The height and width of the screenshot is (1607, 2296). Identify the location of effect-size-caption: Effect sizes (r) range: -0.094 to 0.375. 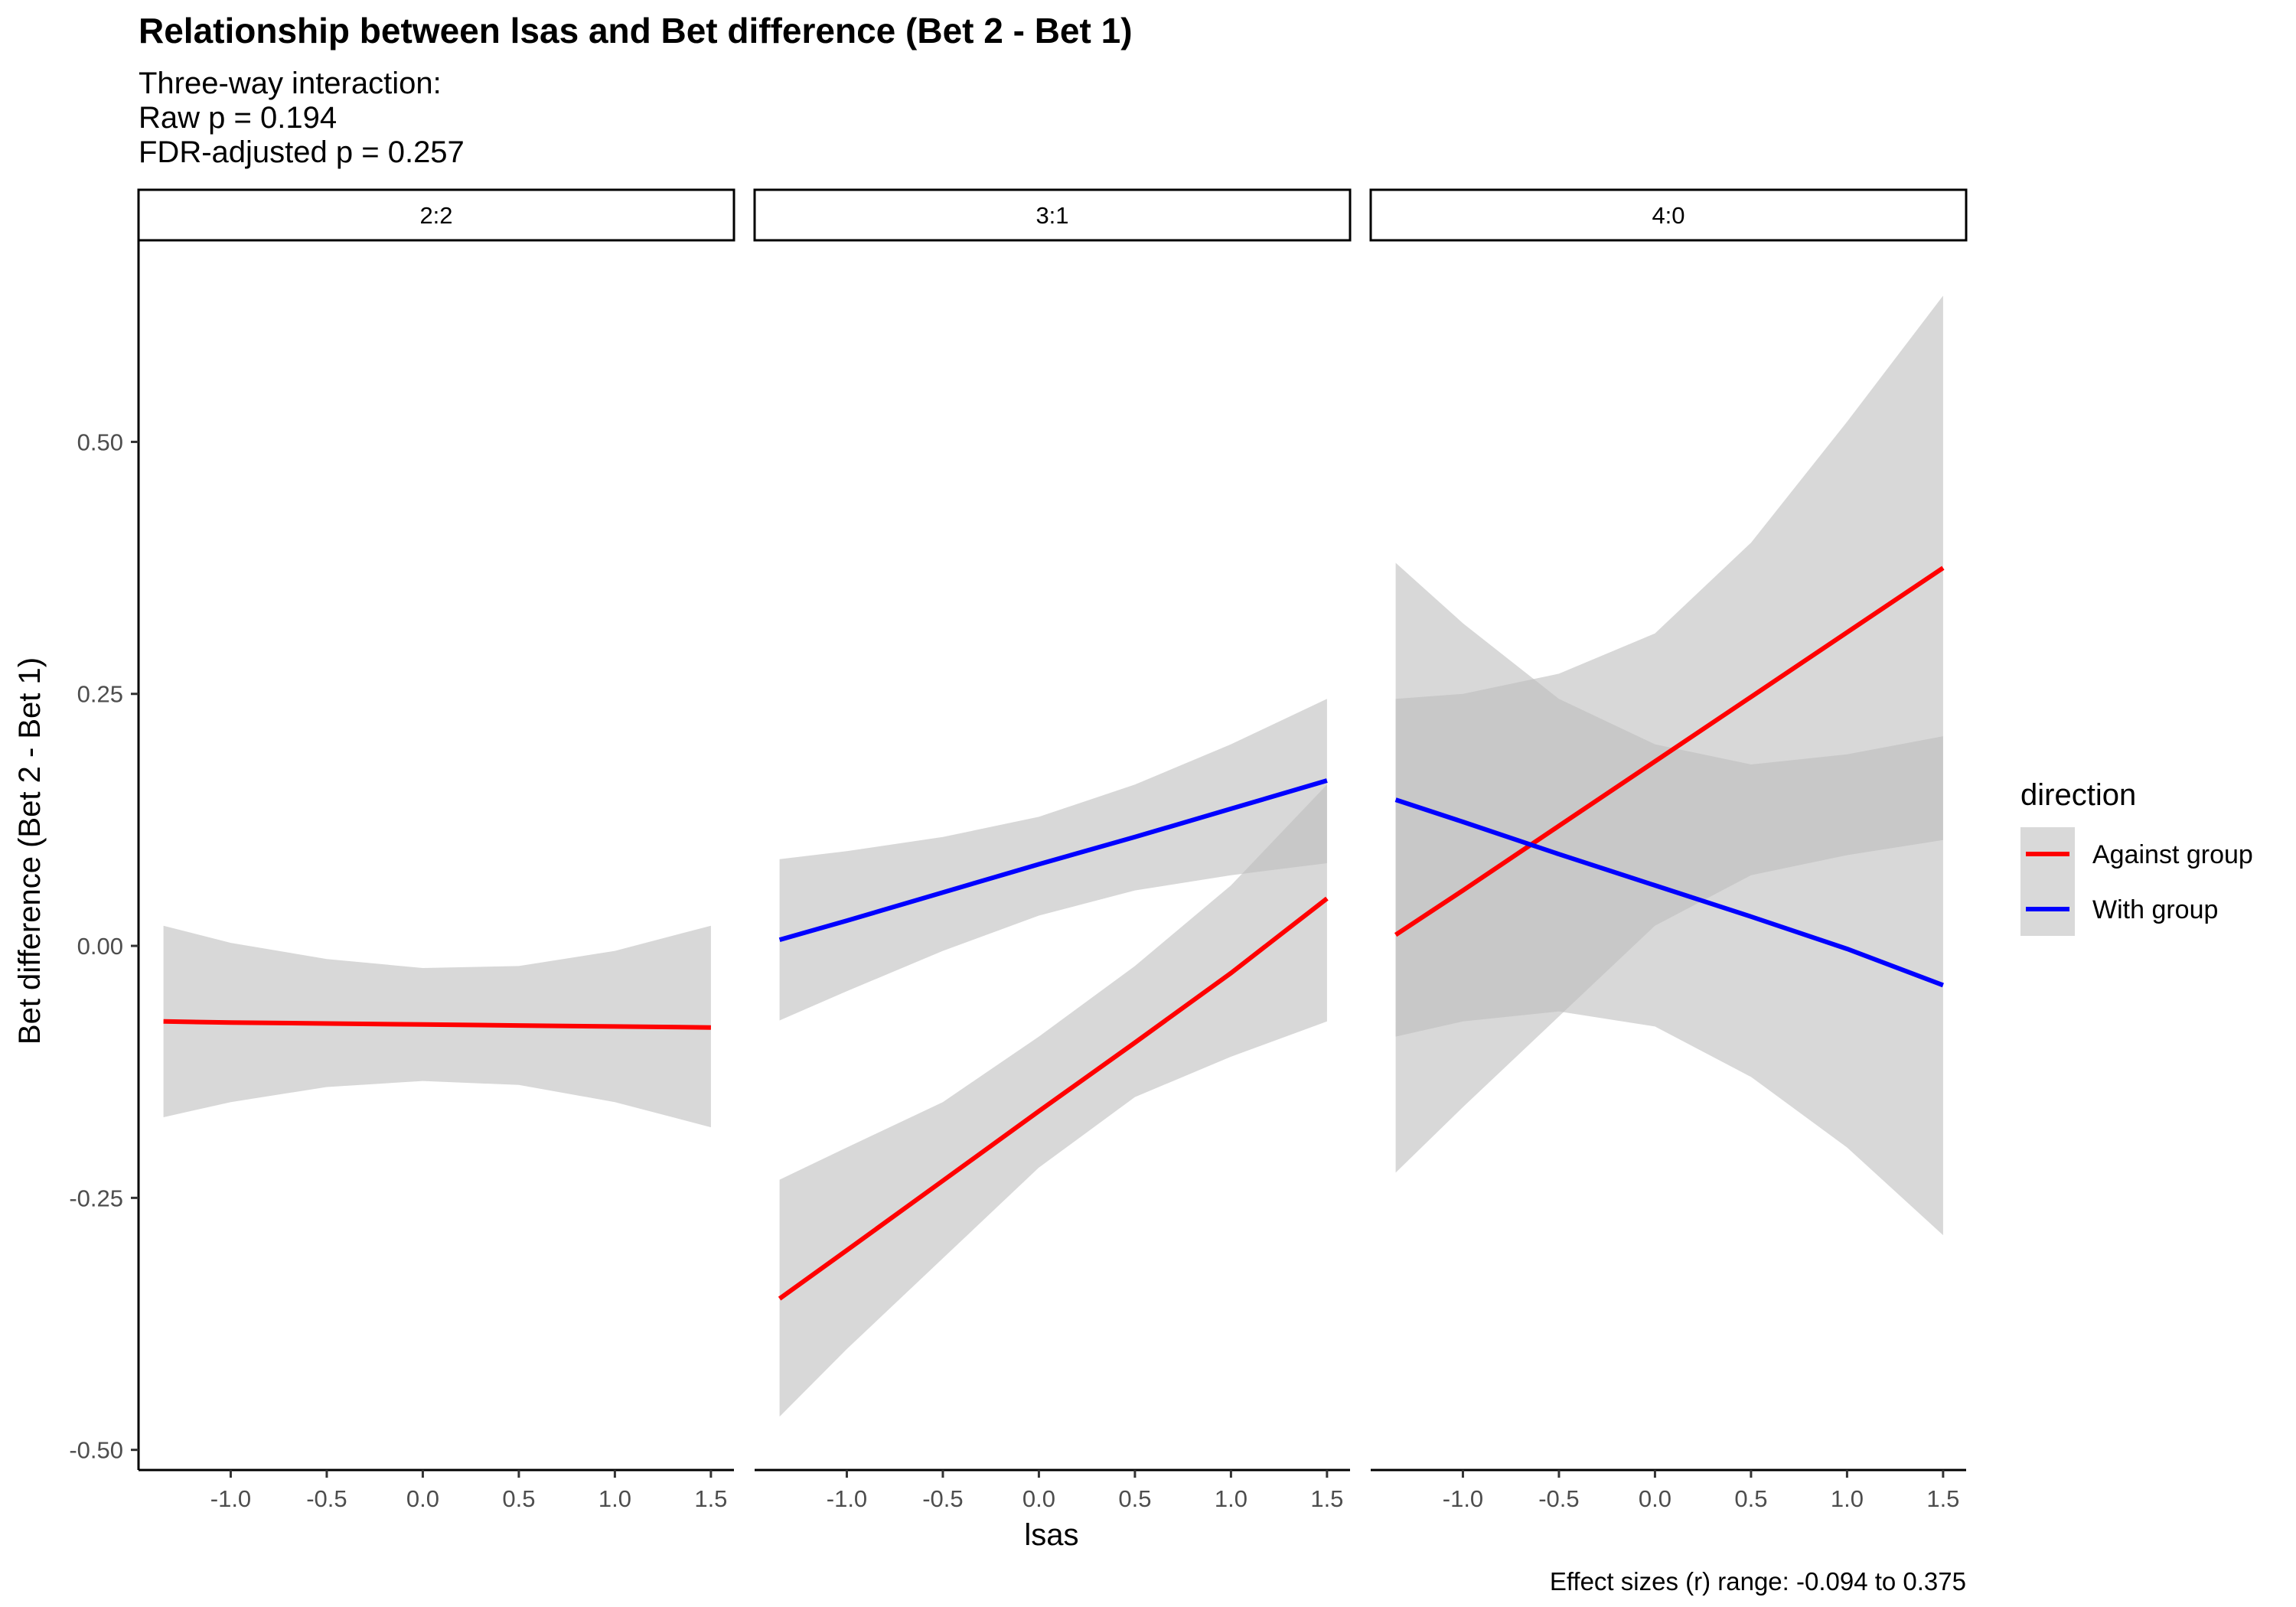
(1758, 1582).